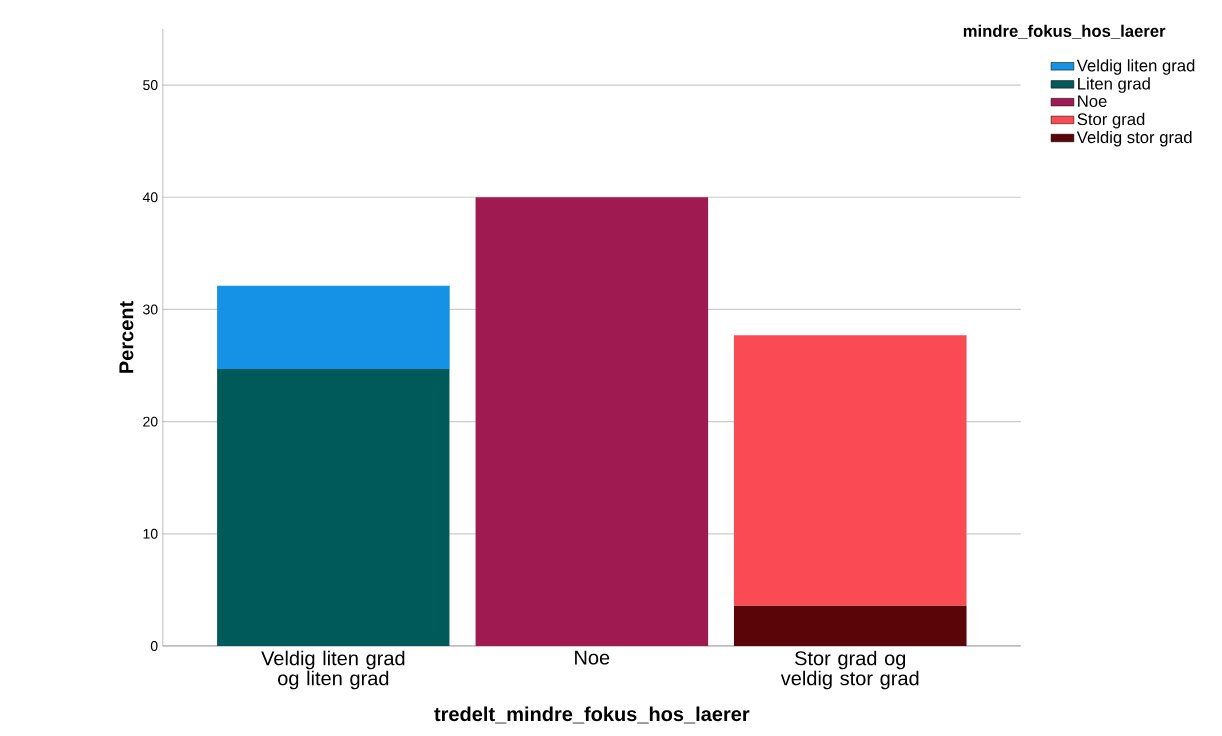  Describe the element at coordinates (849, 670) in the screenshot. I see `x-tick-label: Stor grad og veldig stor grad` at that location.